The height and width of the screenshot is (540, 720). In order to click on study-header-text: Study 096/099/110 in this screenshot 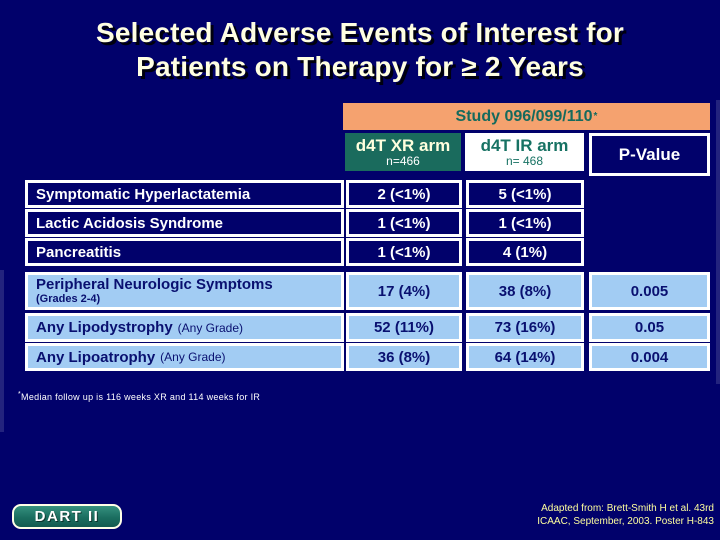, I will do `click(524, 116)`.